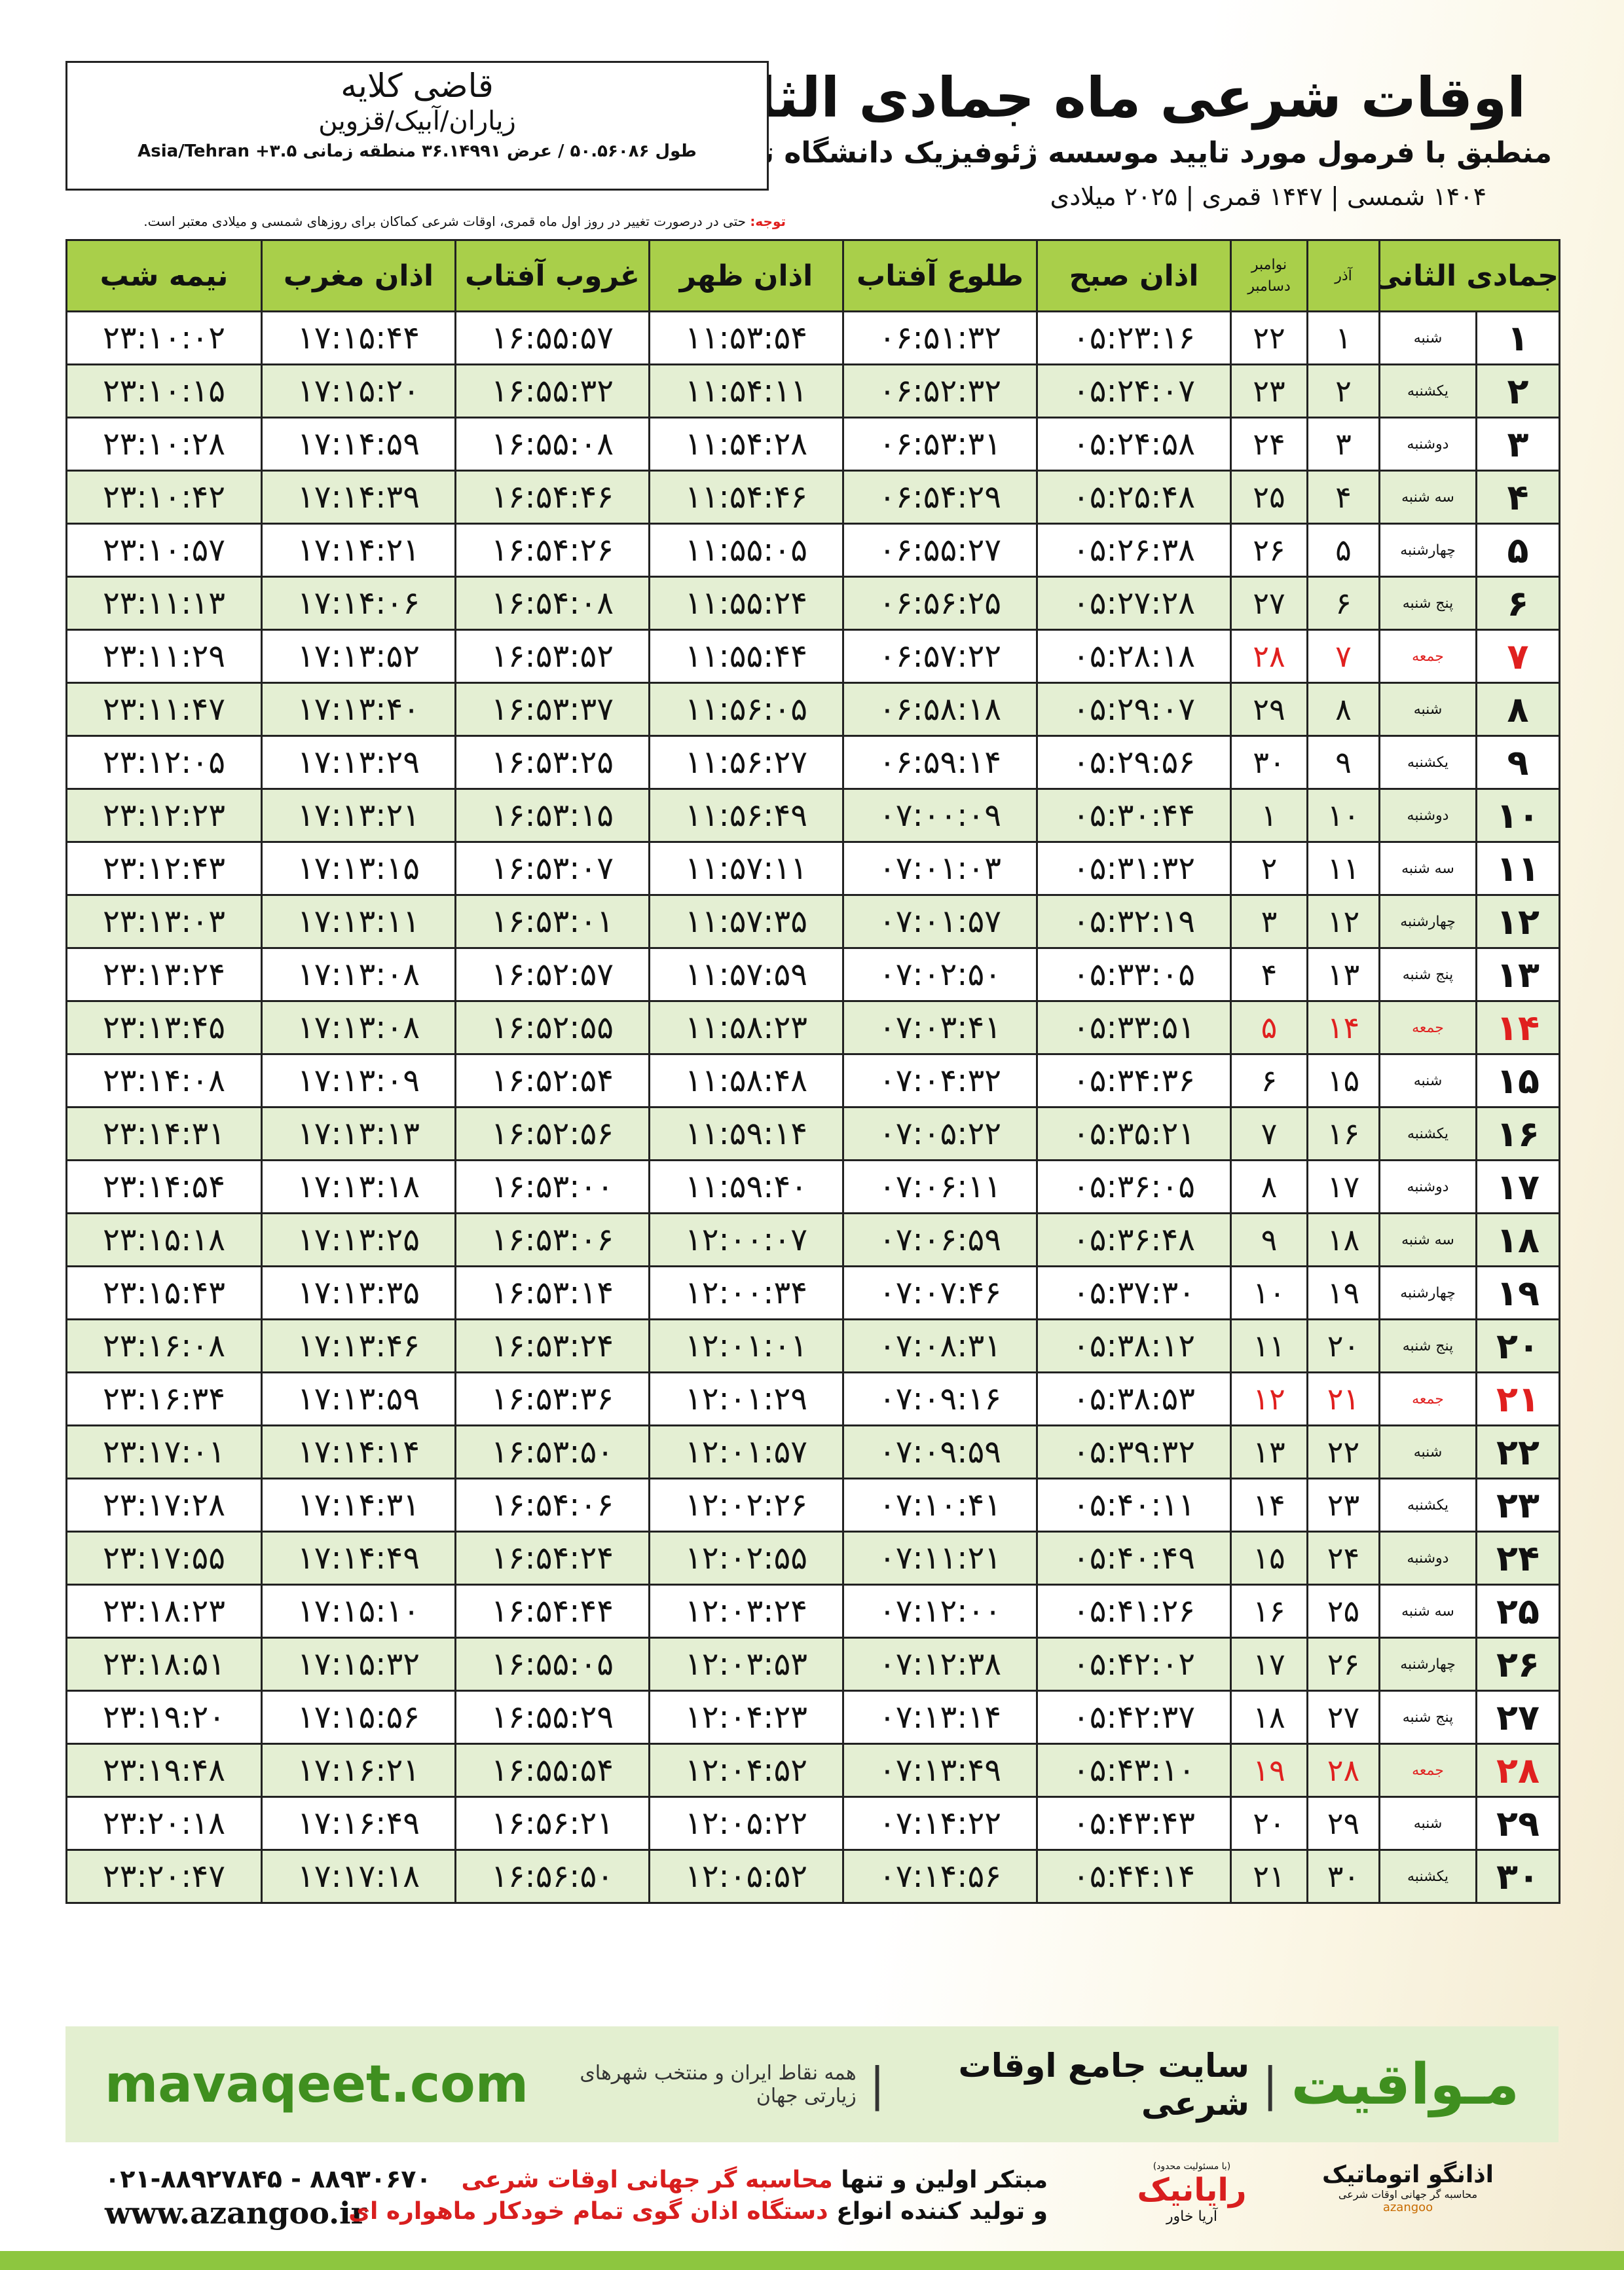 The height and width of the screenshot is (2270, 1624). Describe the element at coordinates (164, 1080) in the screenshot. I see `time-cell: ۲۳:۱۴:۰۸` at that location.